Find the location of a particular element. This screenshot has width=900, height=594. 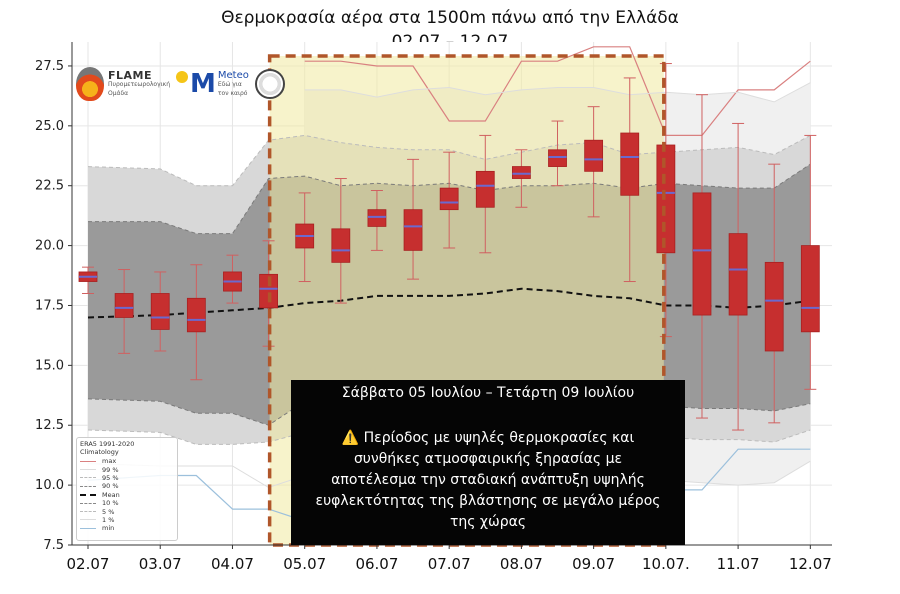

climatology-p90-line is located at coordinates (449, 199).